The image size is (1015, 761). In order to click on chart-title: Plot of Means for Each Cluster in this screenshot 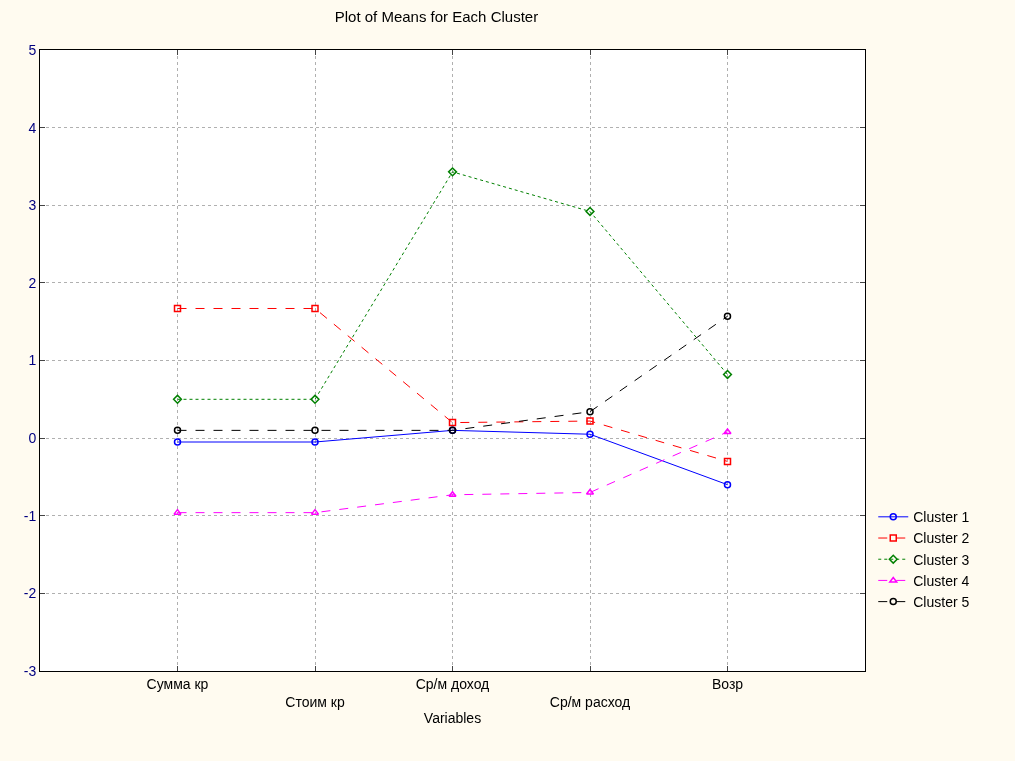, I will do `click(436, 16)`.